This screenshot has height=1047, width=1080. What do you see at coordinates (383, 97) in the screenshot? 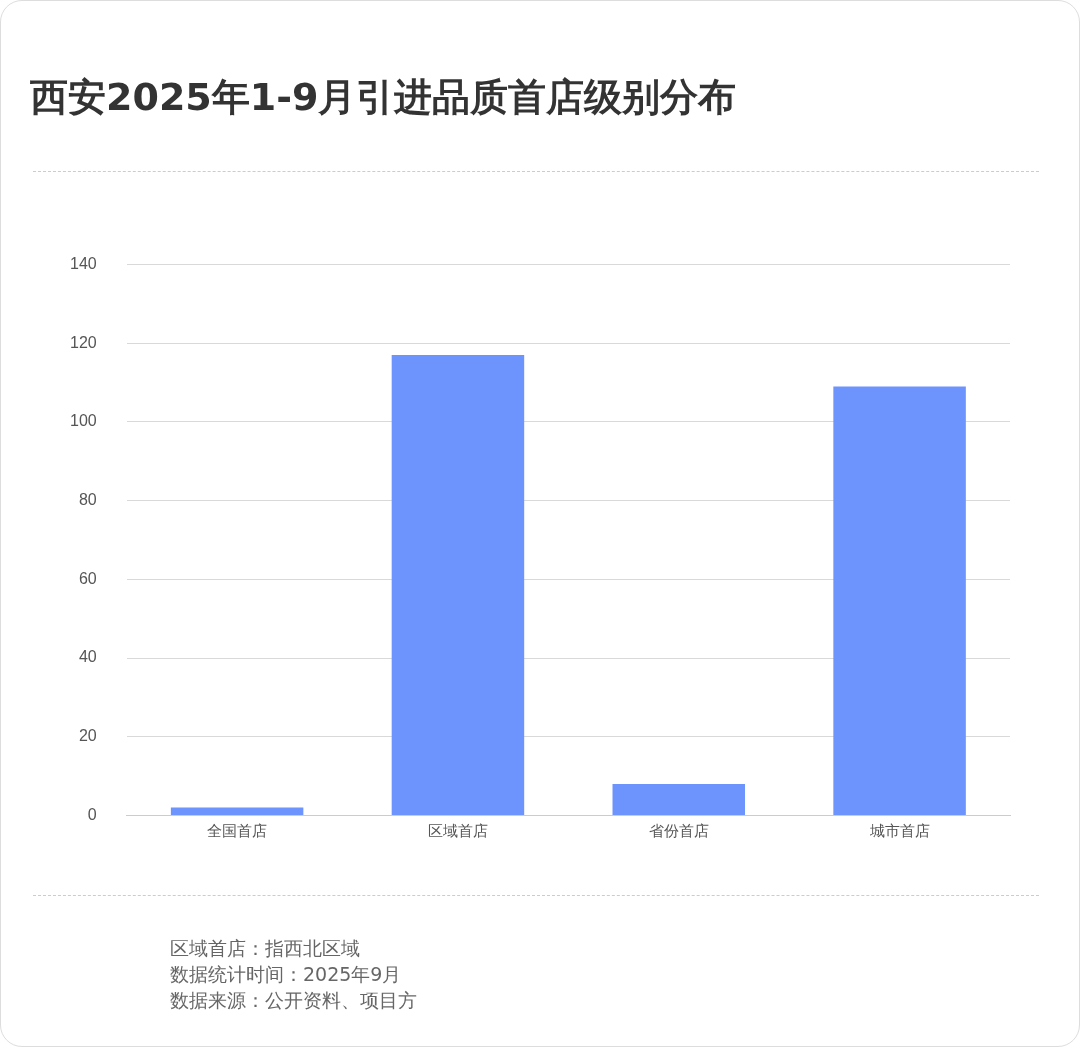
I see `chart-title: 西安2025年1-9月引进品质首店级别分布` at bounding box center [383, 97].